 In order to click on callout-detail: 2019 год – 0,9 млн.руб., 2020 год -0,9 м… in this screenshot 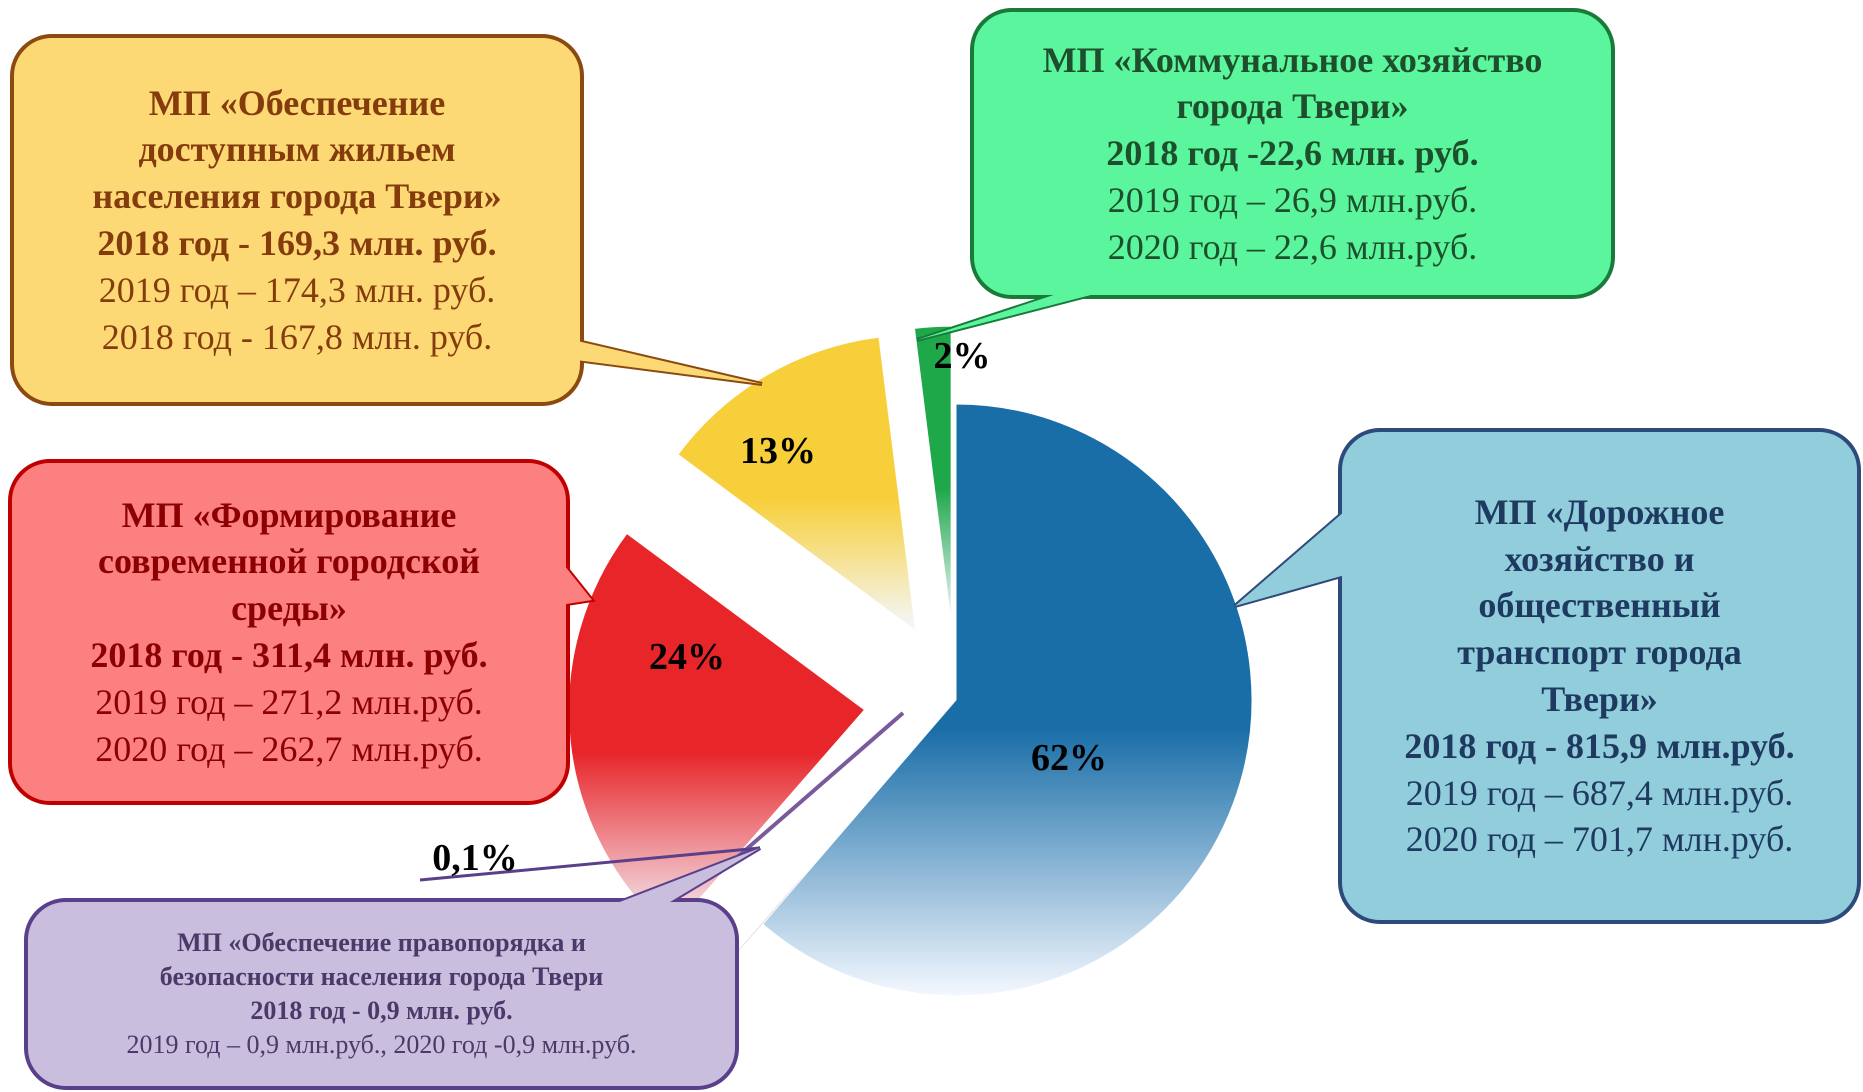, I will do `click(381, 1044)`.